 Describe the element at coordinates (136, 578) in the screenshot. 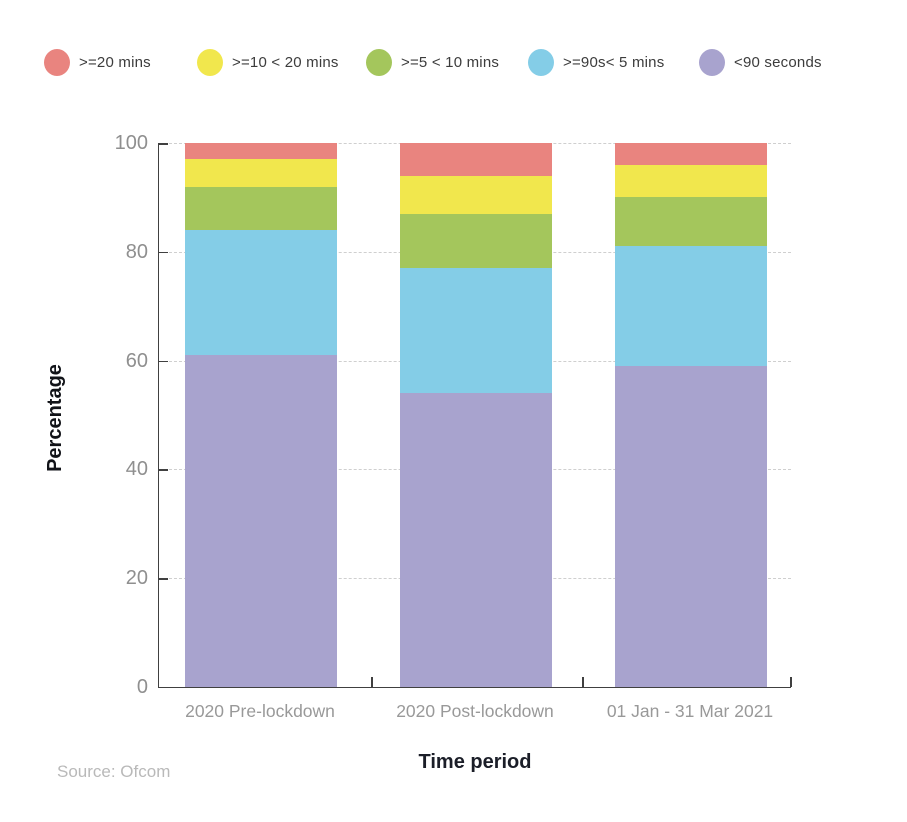

I see `y-tick-label-20: 20` at that location.